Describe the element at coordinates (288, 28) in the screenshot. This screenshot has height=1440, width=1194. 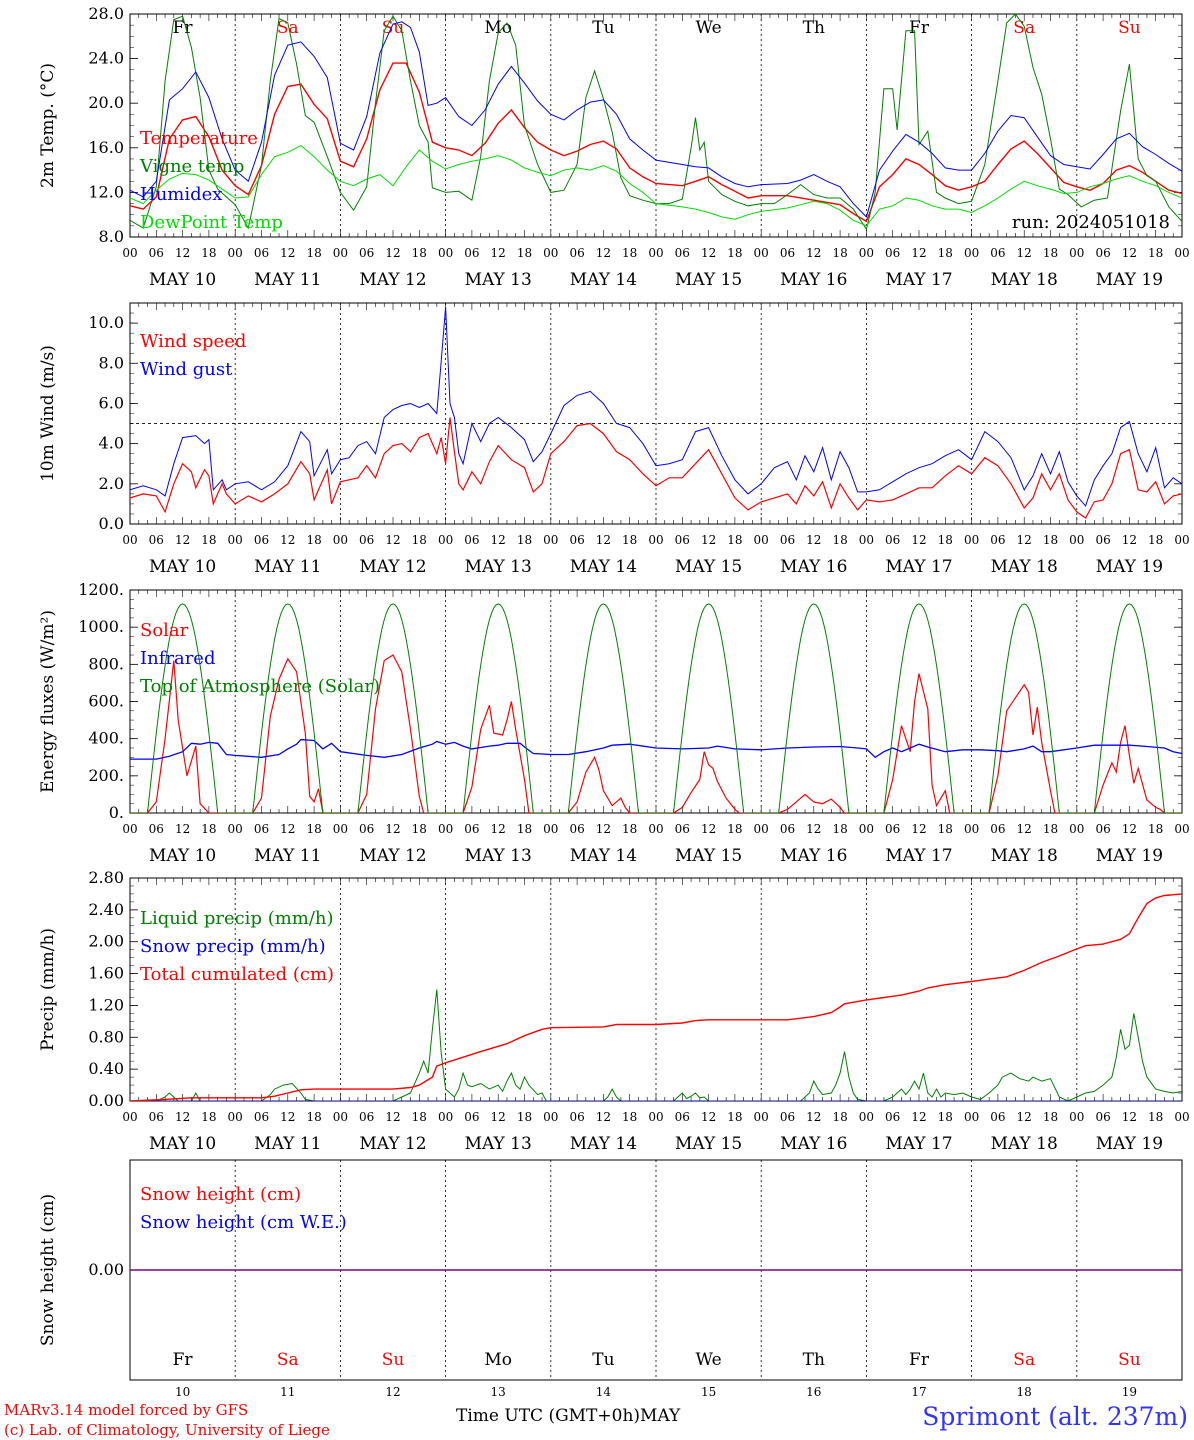
I see `weekday-label: Sa` at that location.